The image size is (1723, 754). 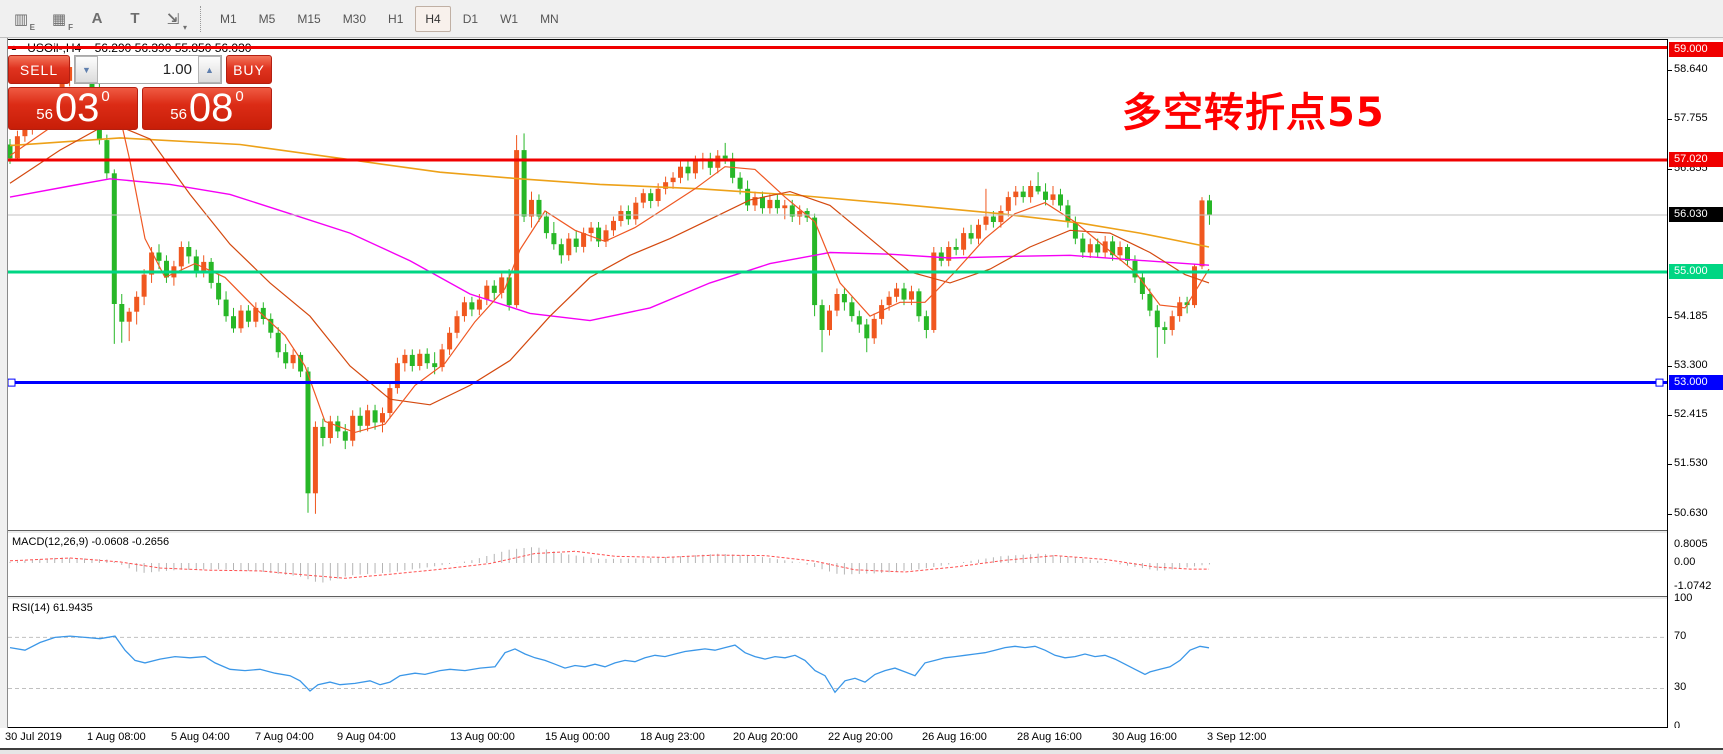 I want to click on date-tick-label: 30 Aug 16:00, so click(x=1144, y=737).